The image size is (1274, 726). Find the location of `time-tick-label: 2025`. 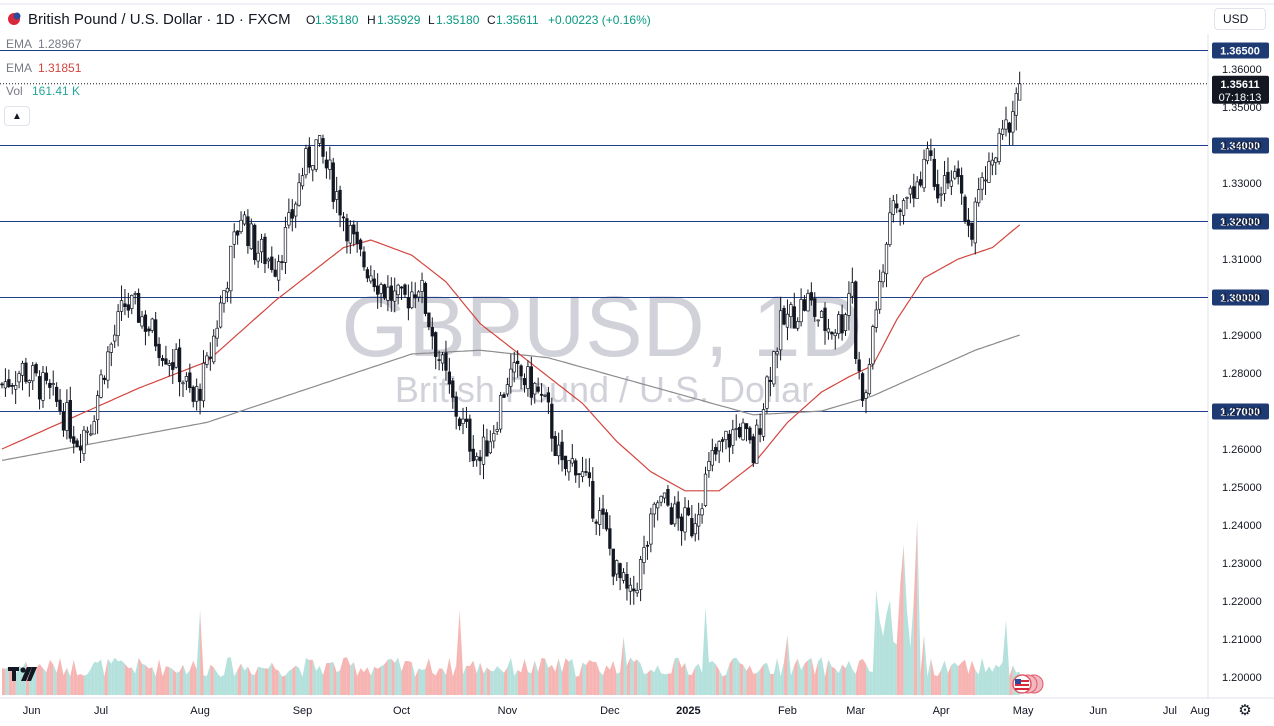

time-tick-label: 2025 is located at coordinates (688, 711).